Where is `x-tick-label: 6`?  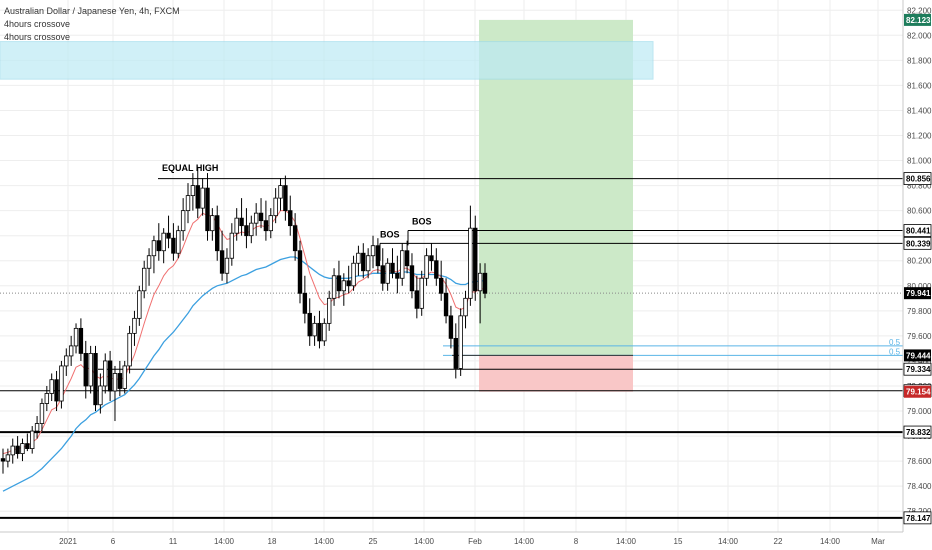 x-tick-label: 6 is located at coordinates (113, 541).